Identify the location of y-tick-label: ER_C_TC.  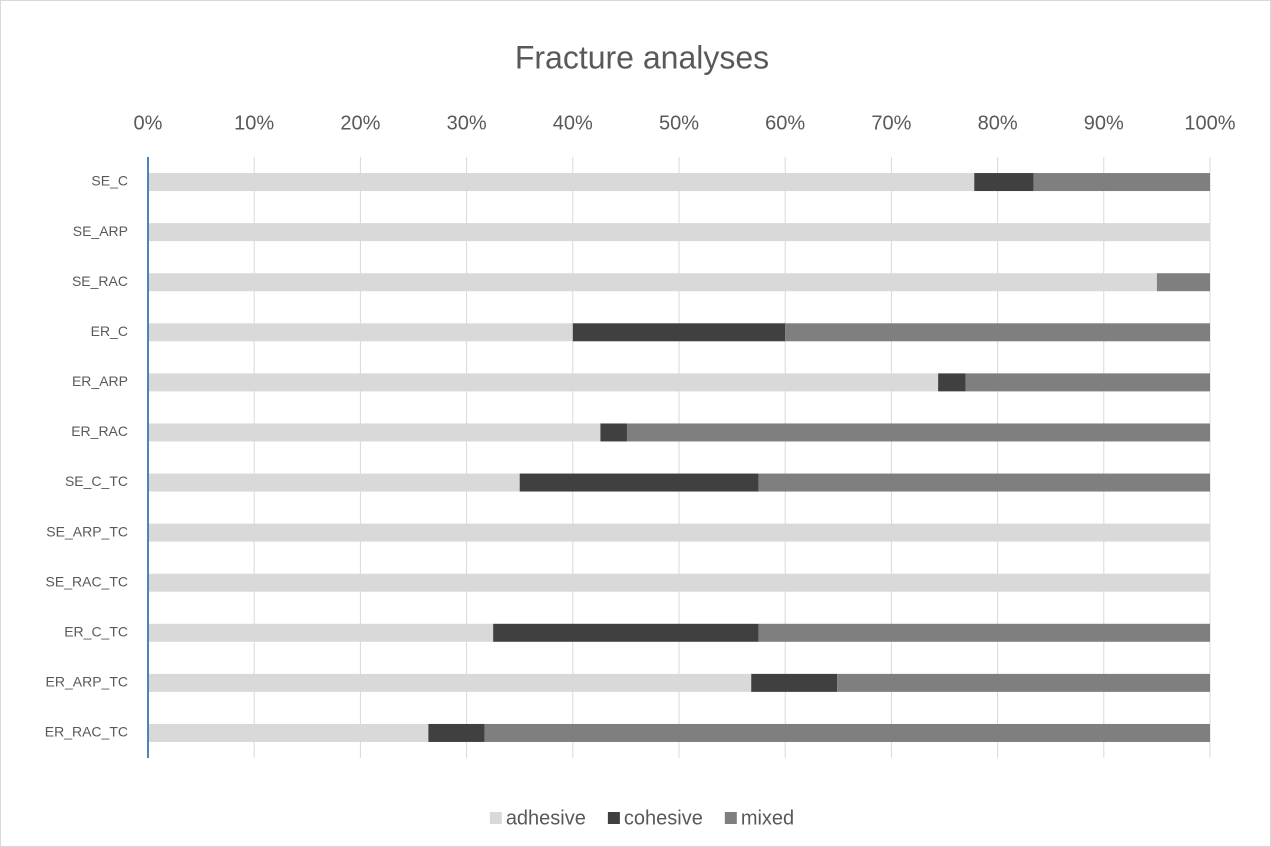
(96, 631).